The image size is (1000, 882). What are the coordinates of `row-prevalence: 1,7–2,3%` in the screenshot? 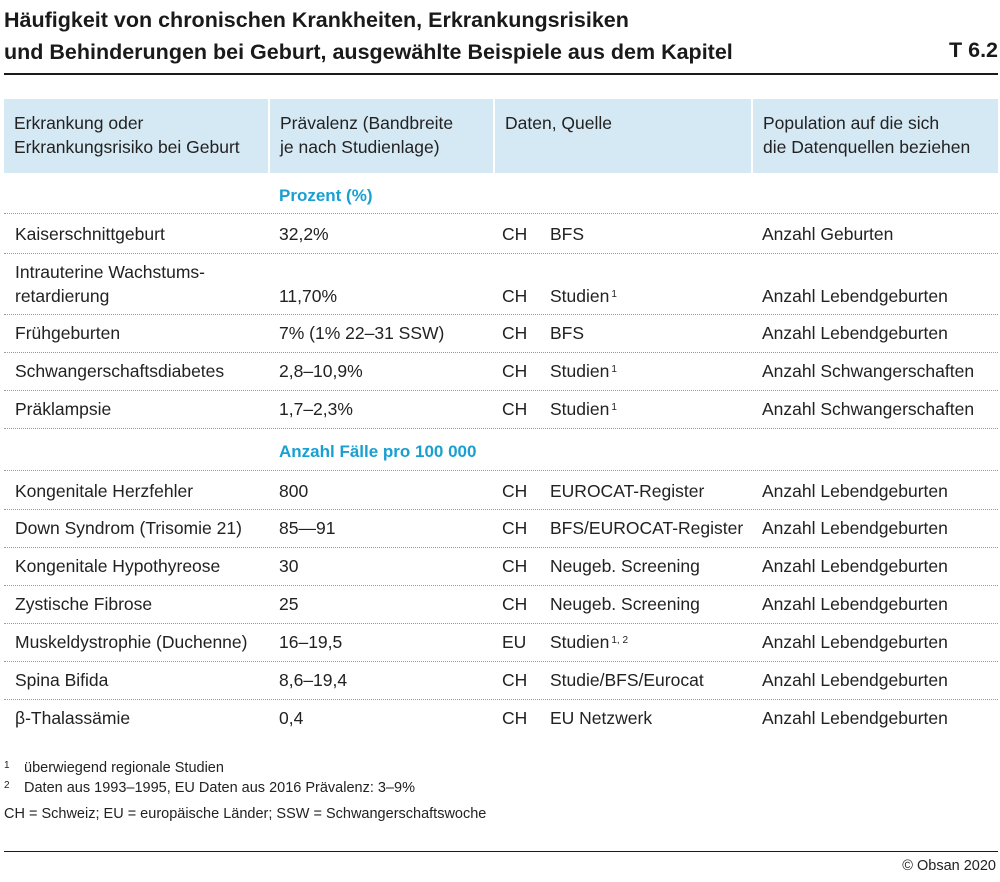 It's located at (316, 409).